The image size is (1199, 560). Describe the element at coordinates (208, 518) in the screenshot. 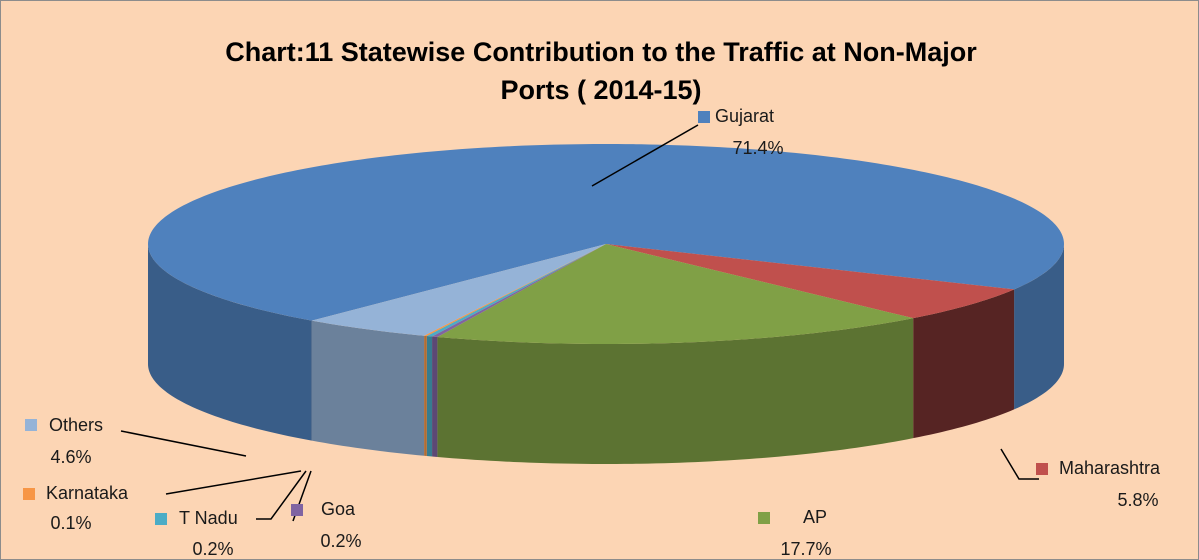

I see `data-label-name: T Nadu` at that location.